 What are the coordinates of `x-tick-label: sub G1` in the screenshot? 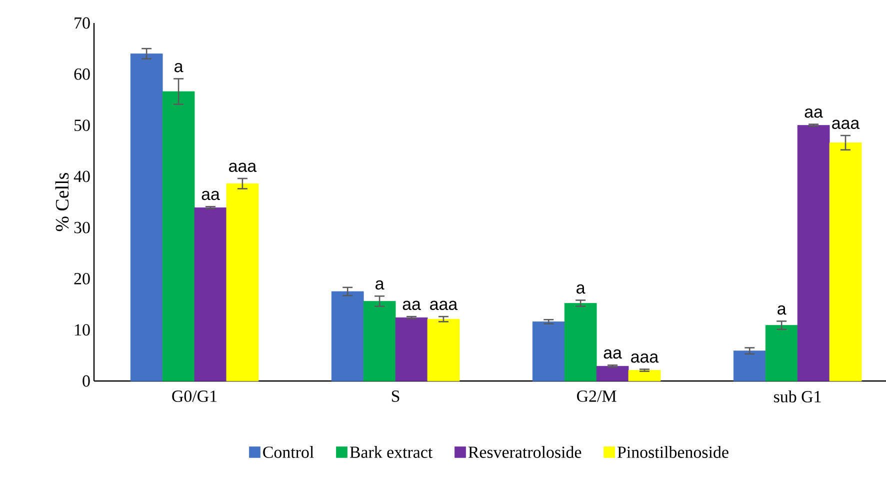 It's located at (797, 396).